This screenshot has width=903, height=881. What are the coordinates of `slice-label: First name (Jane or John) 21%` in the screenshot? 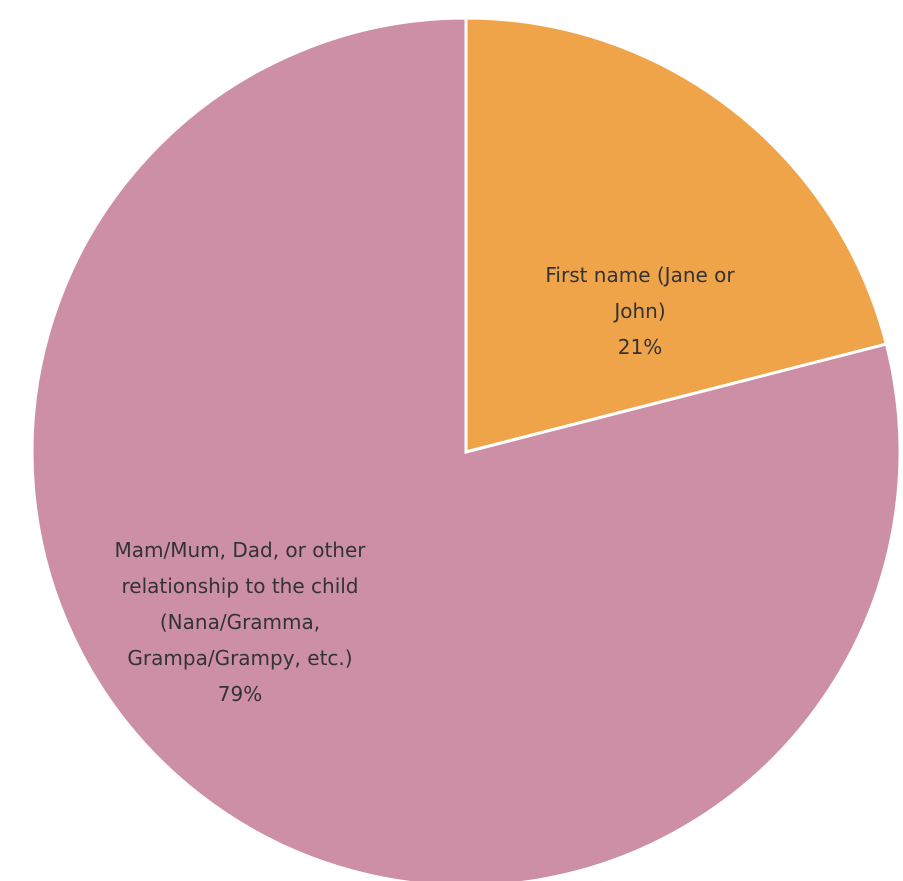 It's located at (640, 311).